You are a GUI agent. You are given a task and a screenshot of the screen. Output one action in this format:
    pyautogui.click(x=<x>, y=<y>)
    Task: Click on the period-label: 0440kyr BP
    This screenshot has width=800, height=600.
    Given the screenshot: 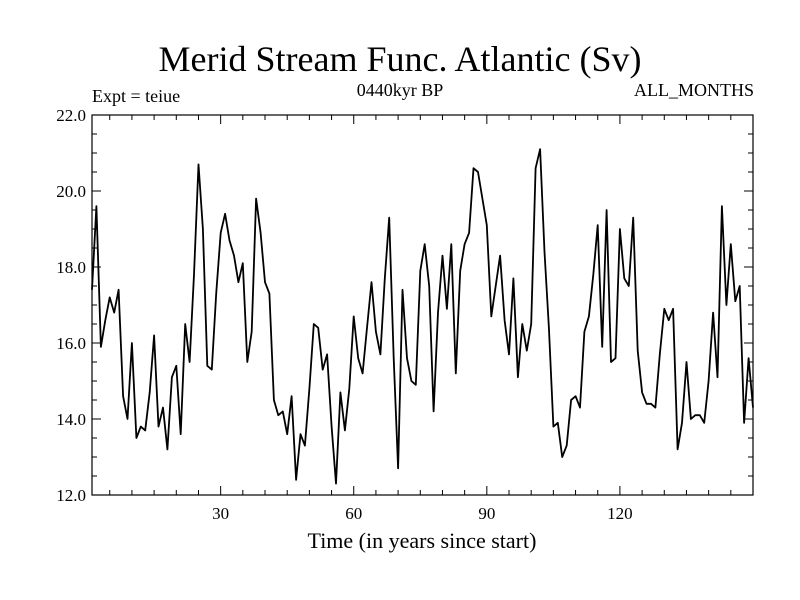 What is the action you would take?
    pyautogui.click(x=400, y=90)
    